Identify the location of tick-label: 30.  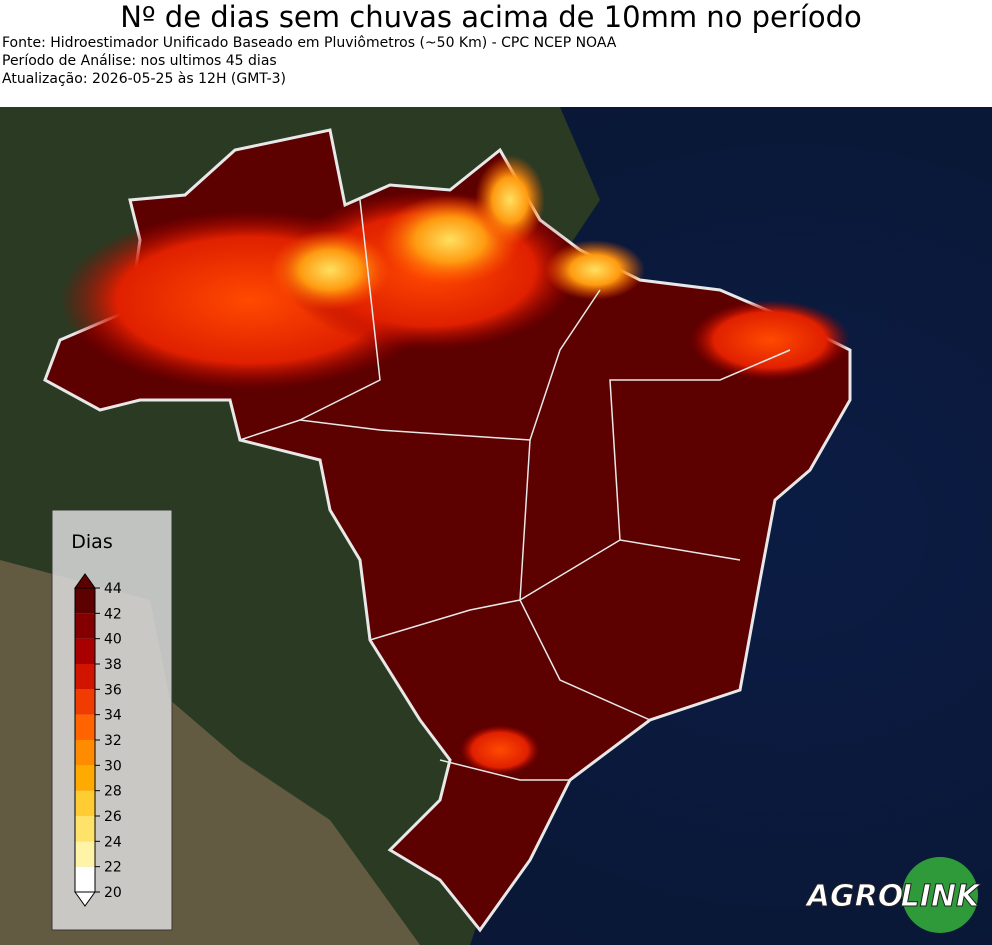
(113, 766).